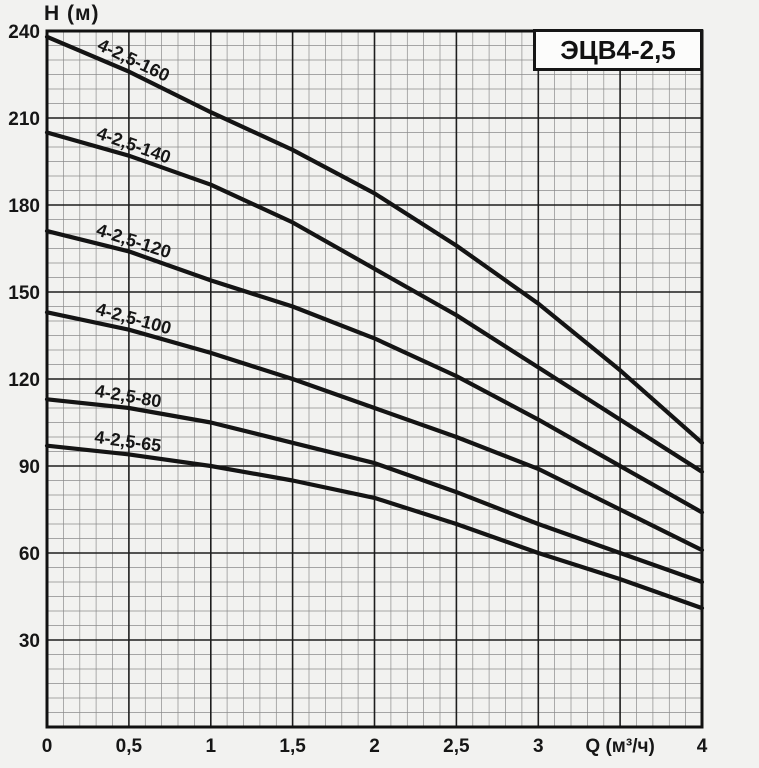  Describe the element at coordinates (456, 746) in the screenshot. I see `x-tick-label: 2,5` at that location.